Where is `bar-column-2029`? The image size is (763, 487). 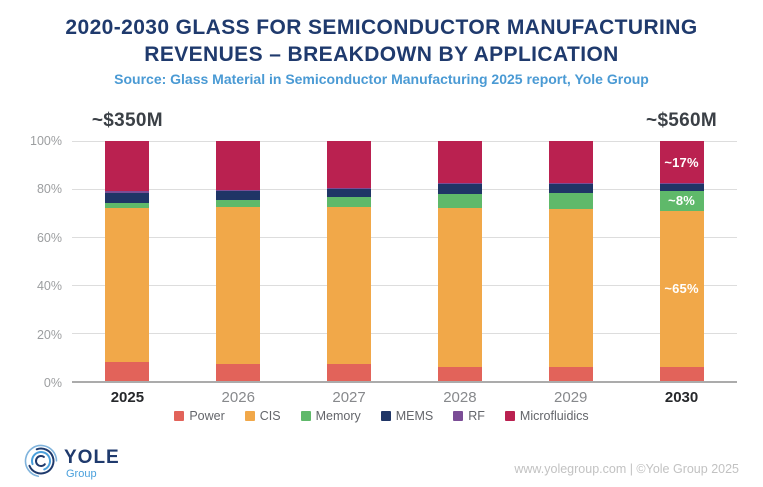 bar-column-2029 is located at coordinates (570, 261).